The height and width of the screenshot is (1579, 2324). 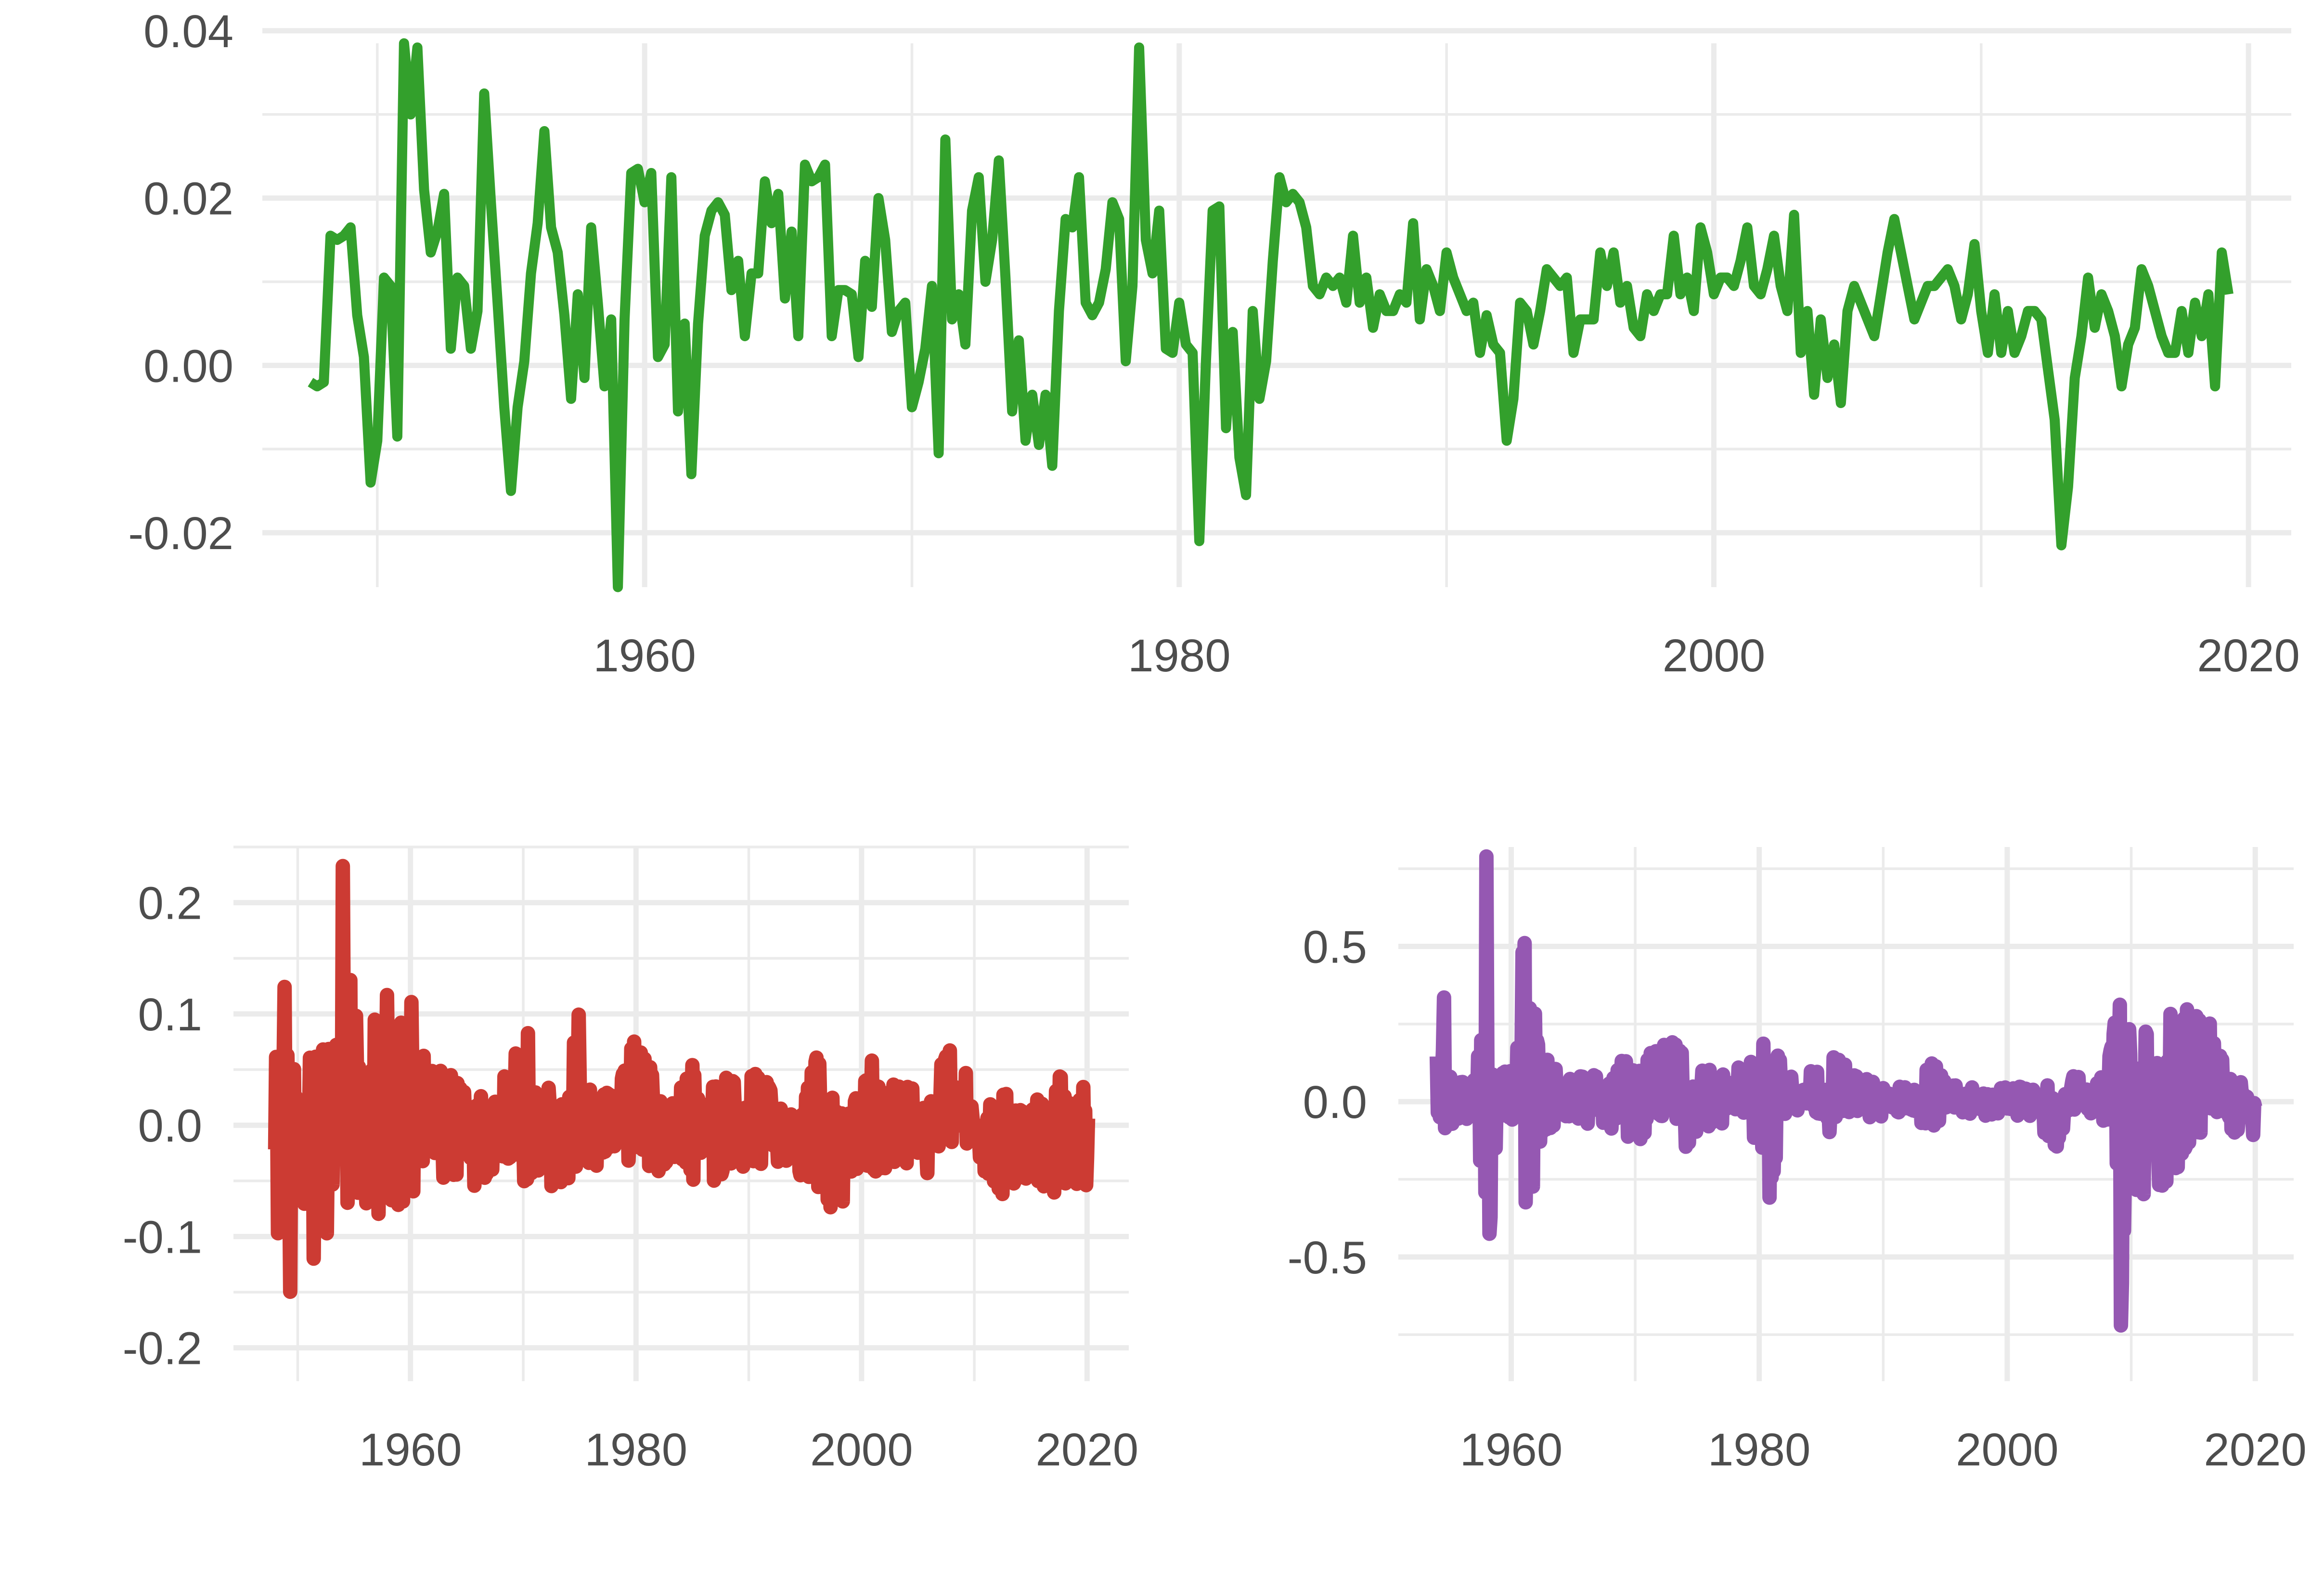 What do you see at coordinates (1335, 947) in the screenshot?
I see `y-tick-label: 0.5` at bounding box center [1335, 947].